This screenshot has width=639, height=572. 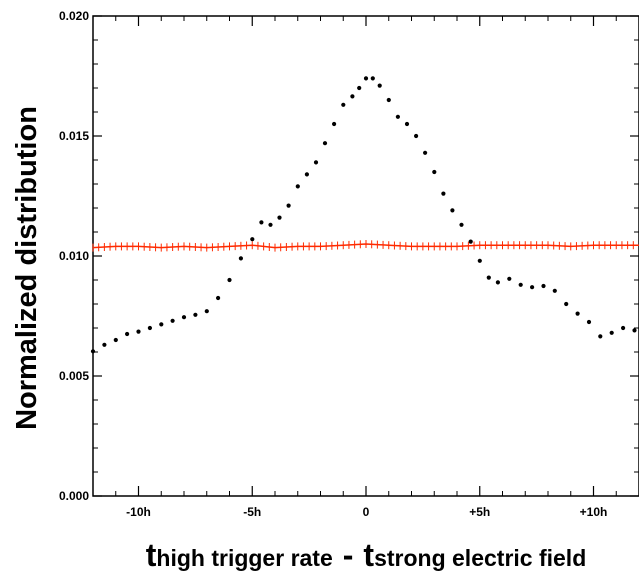 I want to click on y-tick-label: 0.010, so click(x=74, y=256).